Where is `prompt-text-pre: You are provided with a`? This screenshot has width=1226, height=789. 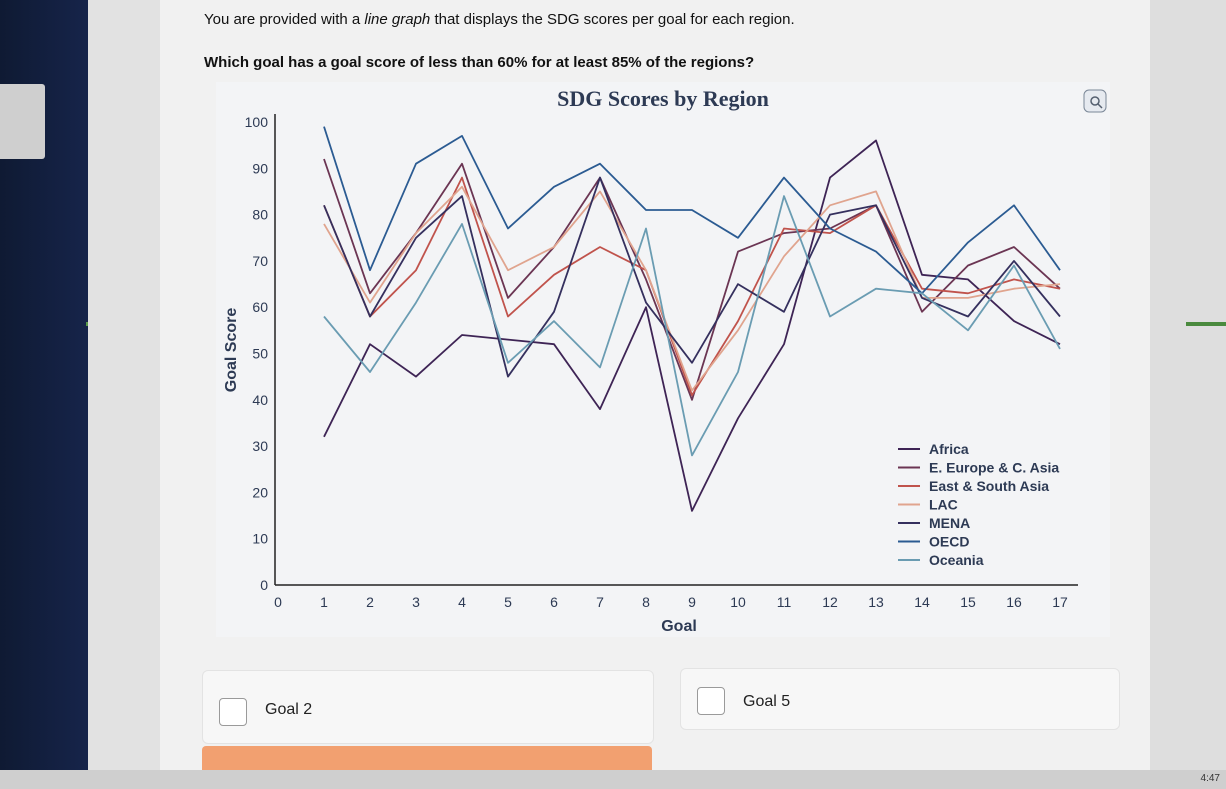 prompt-text-pre: You are provided with a is located at coordinates (284, 19).